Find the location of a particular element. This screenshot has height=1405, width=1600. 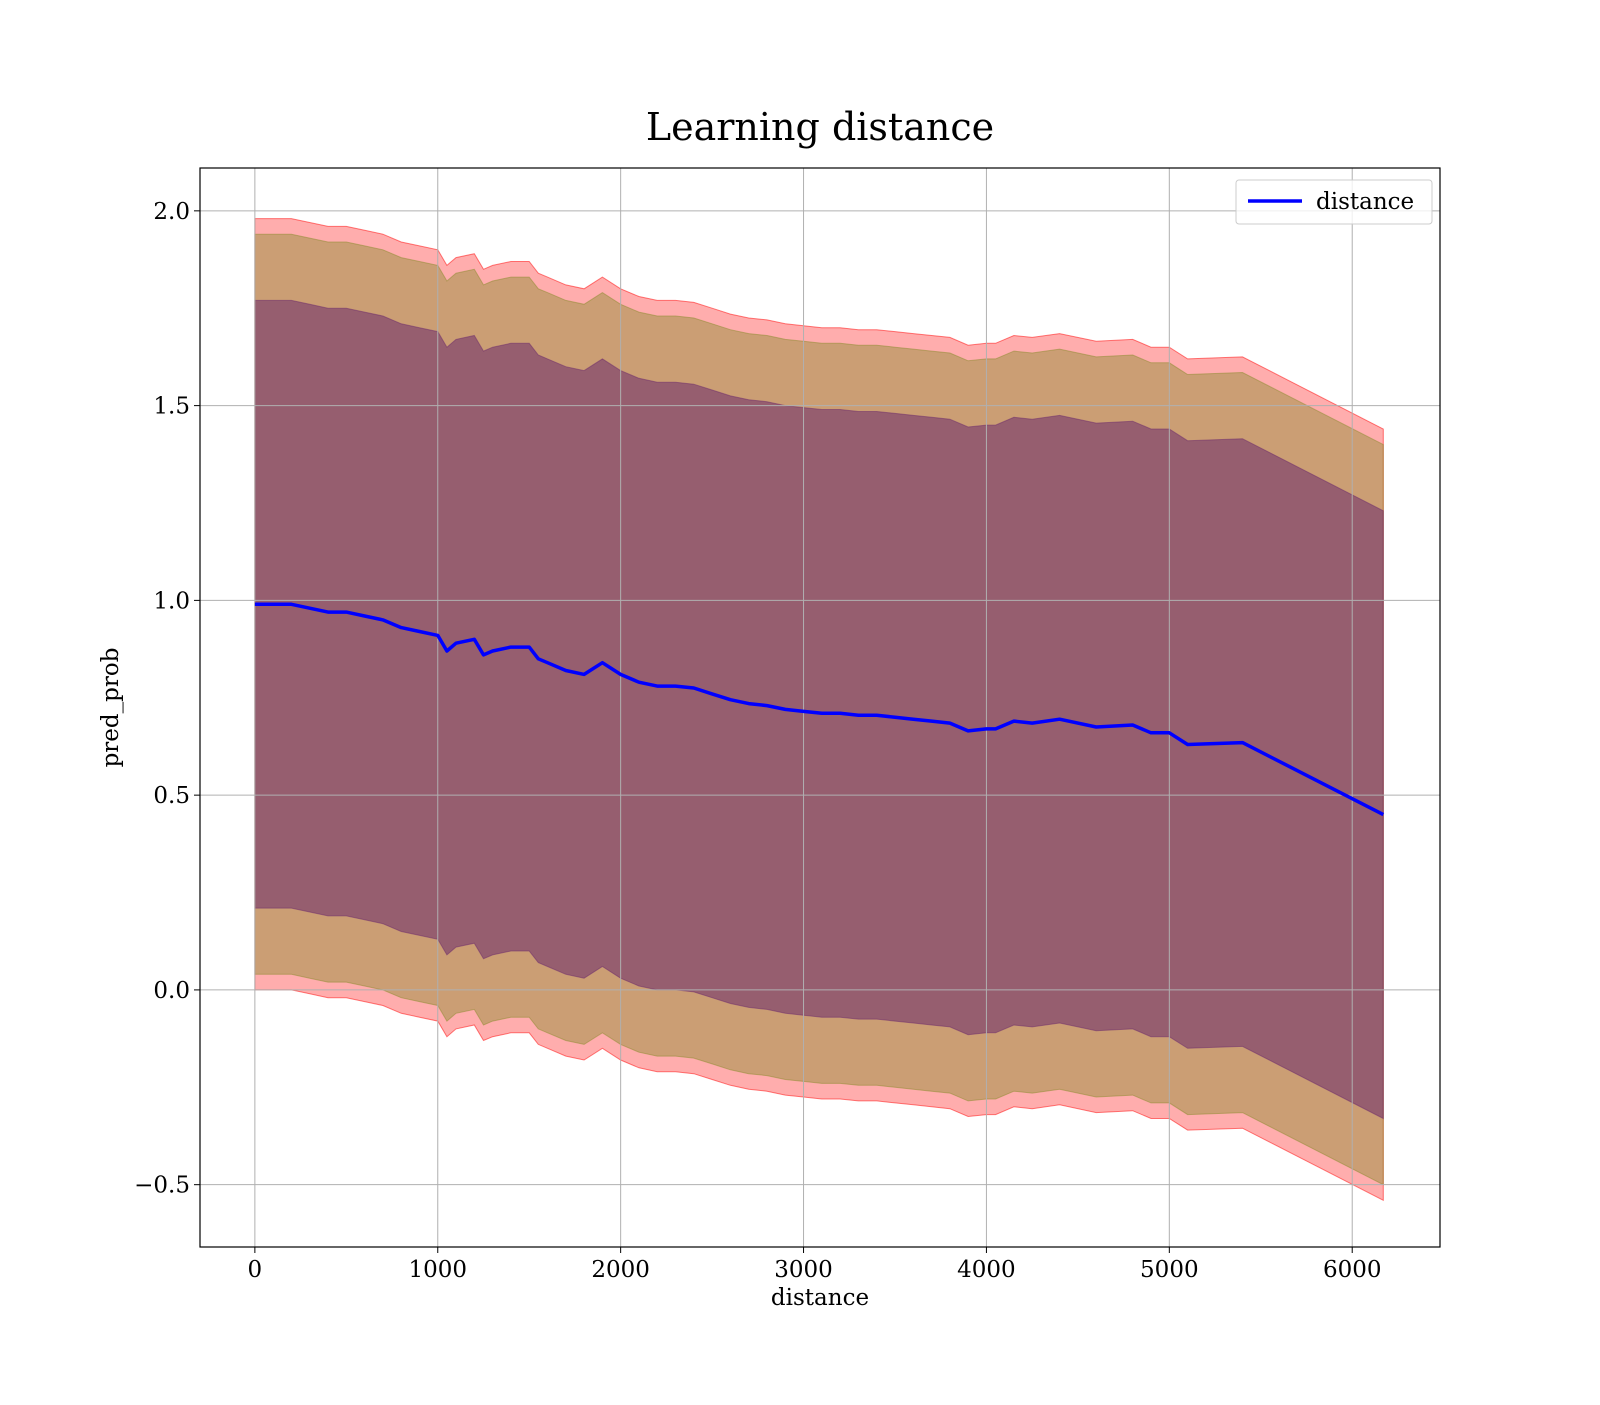

x-tick-label: 4000 is located at coordinates (986, 1270).